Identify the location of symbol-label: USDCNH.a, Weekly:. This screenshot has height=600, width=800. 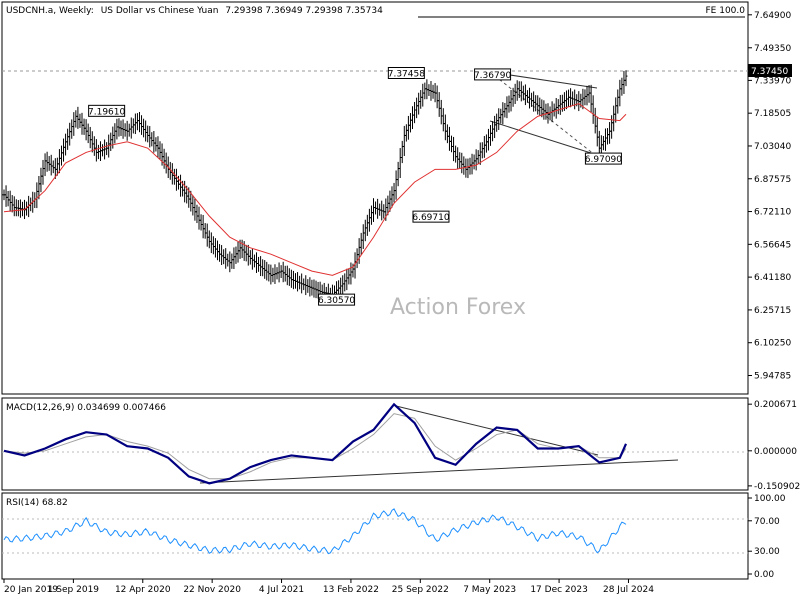
(50, 11).